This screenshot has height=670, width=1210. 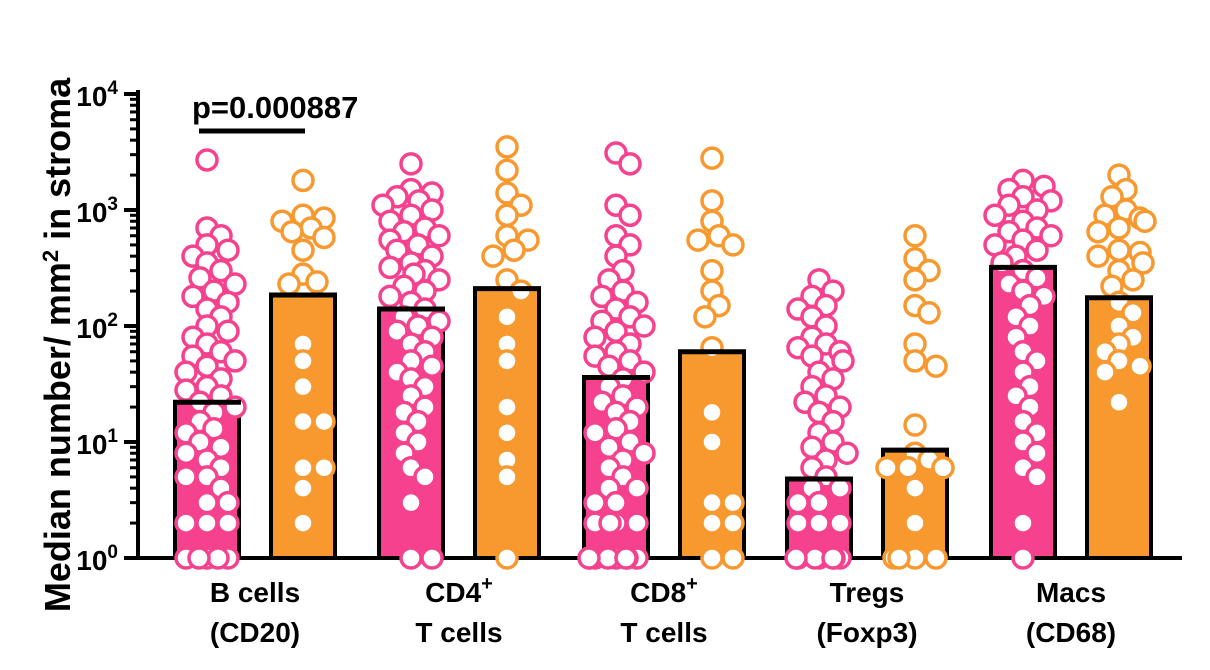 What do you see at coordinates (453, 592) in the screenshot?
I see `category-name: CD4` at bounding box center [453, 592].